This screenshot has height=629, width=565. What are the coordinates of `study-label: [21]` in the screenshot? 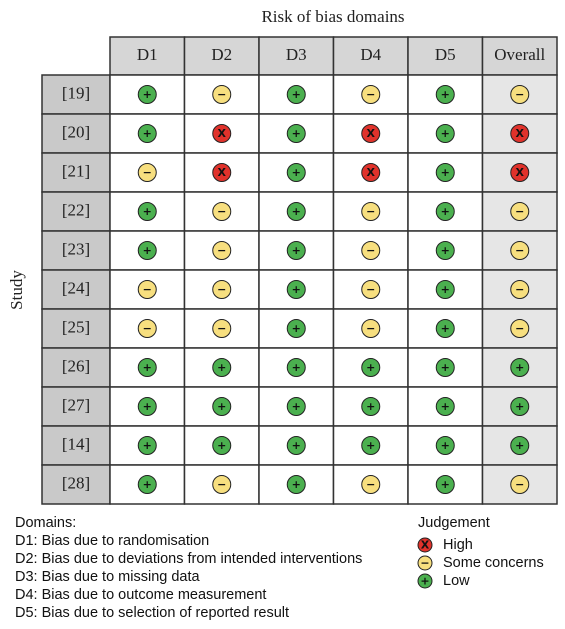 It's located at (76, 170).